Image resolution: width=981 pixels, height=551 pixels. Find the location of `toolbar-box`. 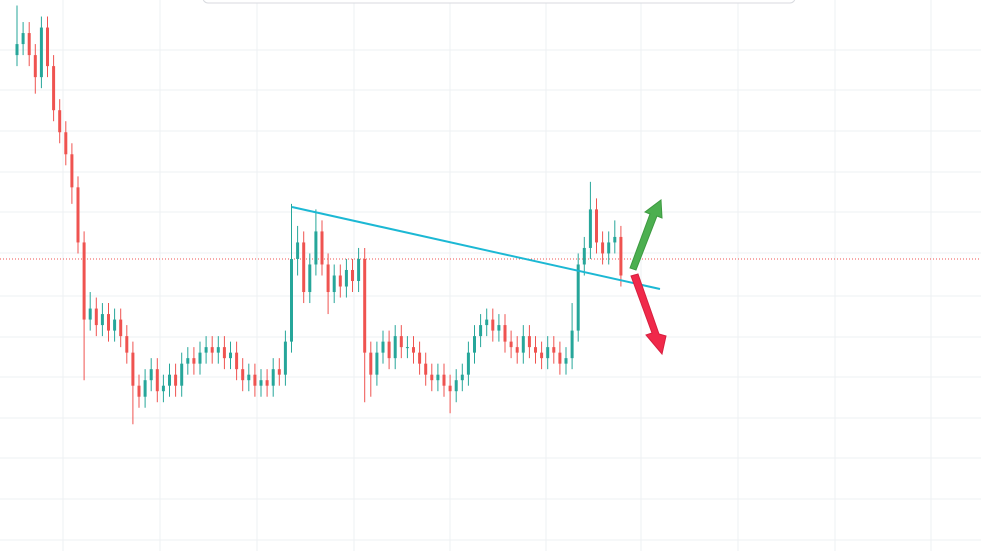

toolbar-box is located at coordinates (499, 2).